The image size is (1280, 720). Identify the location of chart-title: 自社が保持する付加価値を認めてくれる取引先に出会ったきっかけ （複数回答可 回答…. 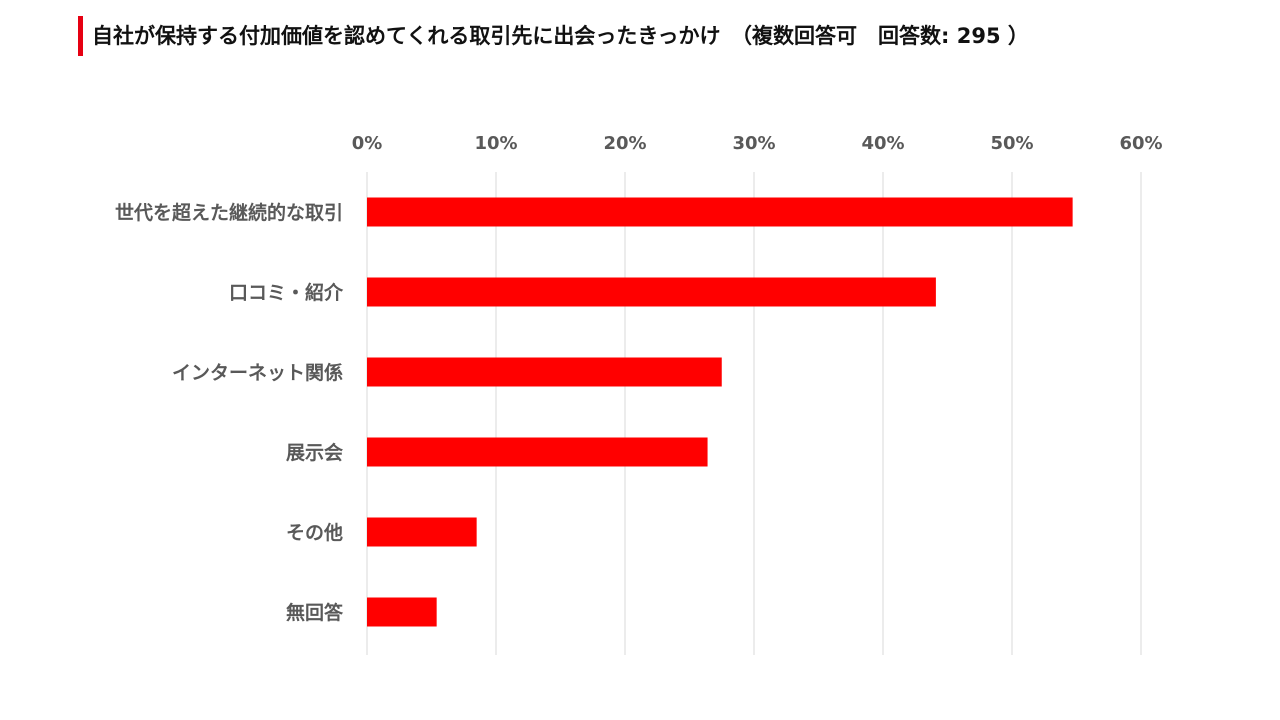
(560, 36).